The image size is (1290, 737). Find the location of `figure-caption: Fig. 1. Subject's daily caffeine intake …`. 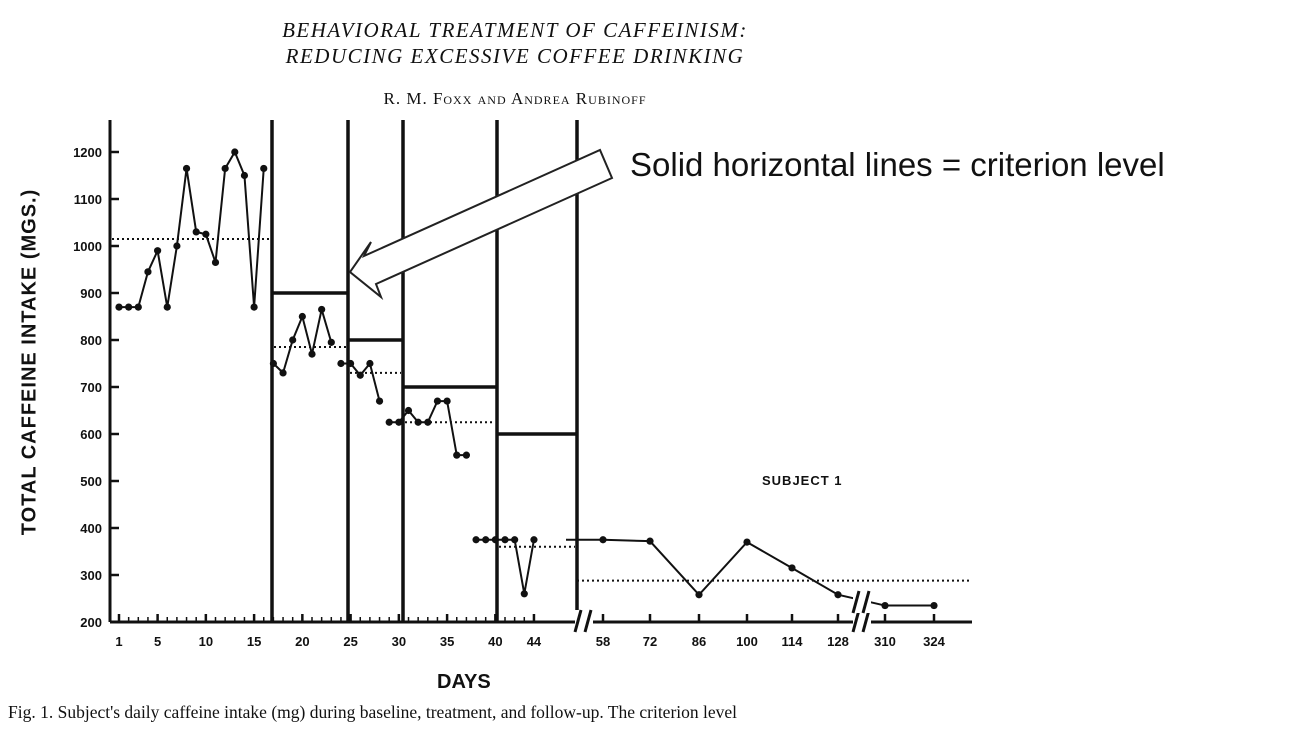

figure-caption: Fig. 1. Subject's daily caffeine intake … is located at coordinates (373, 712).